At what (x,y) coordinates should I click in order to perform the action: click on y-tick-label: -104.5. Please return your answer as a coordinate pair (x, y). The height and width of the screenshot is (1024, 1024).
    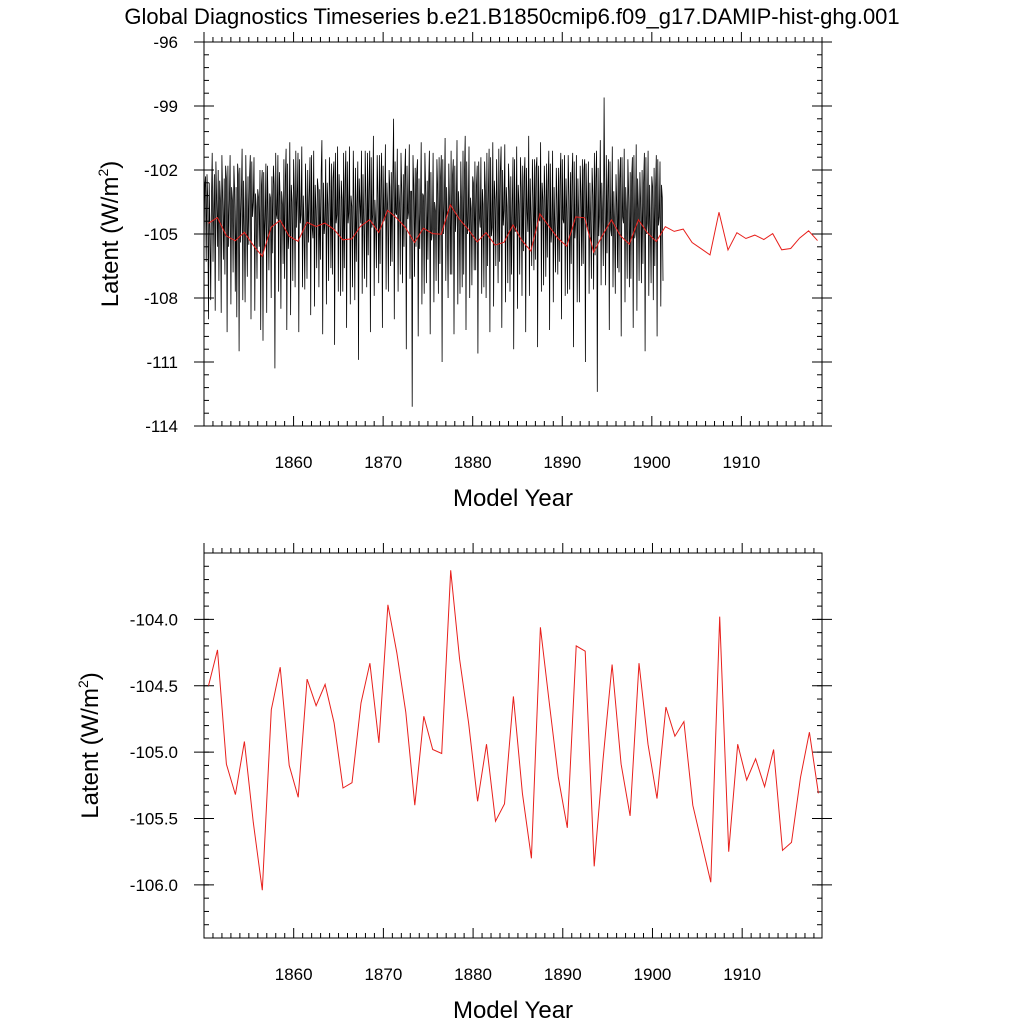
    Looking at the image, I should click on (154, 686).